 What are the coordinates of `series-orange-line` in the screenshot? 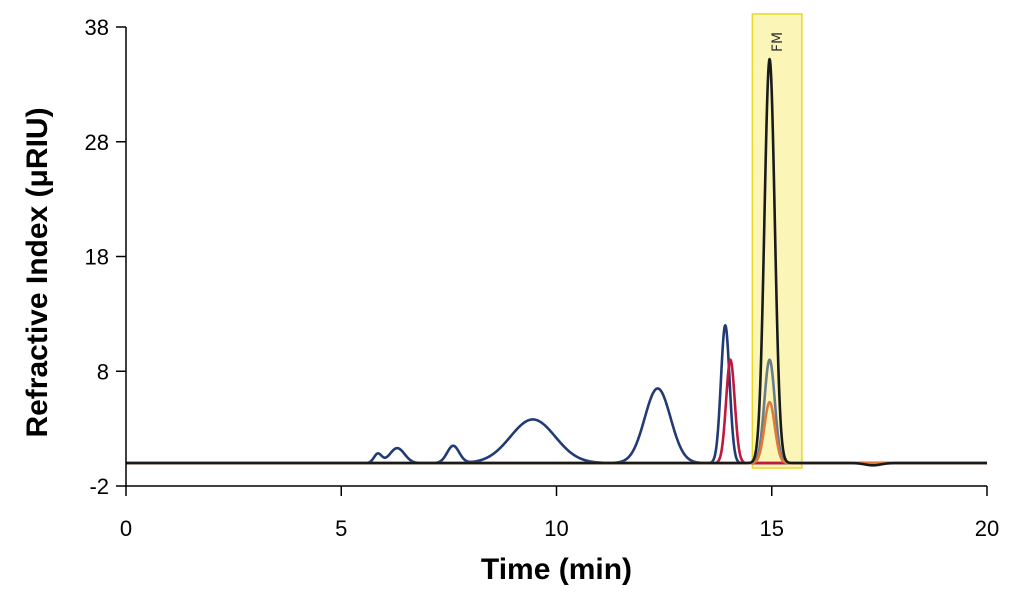 It's located at (556, 432).